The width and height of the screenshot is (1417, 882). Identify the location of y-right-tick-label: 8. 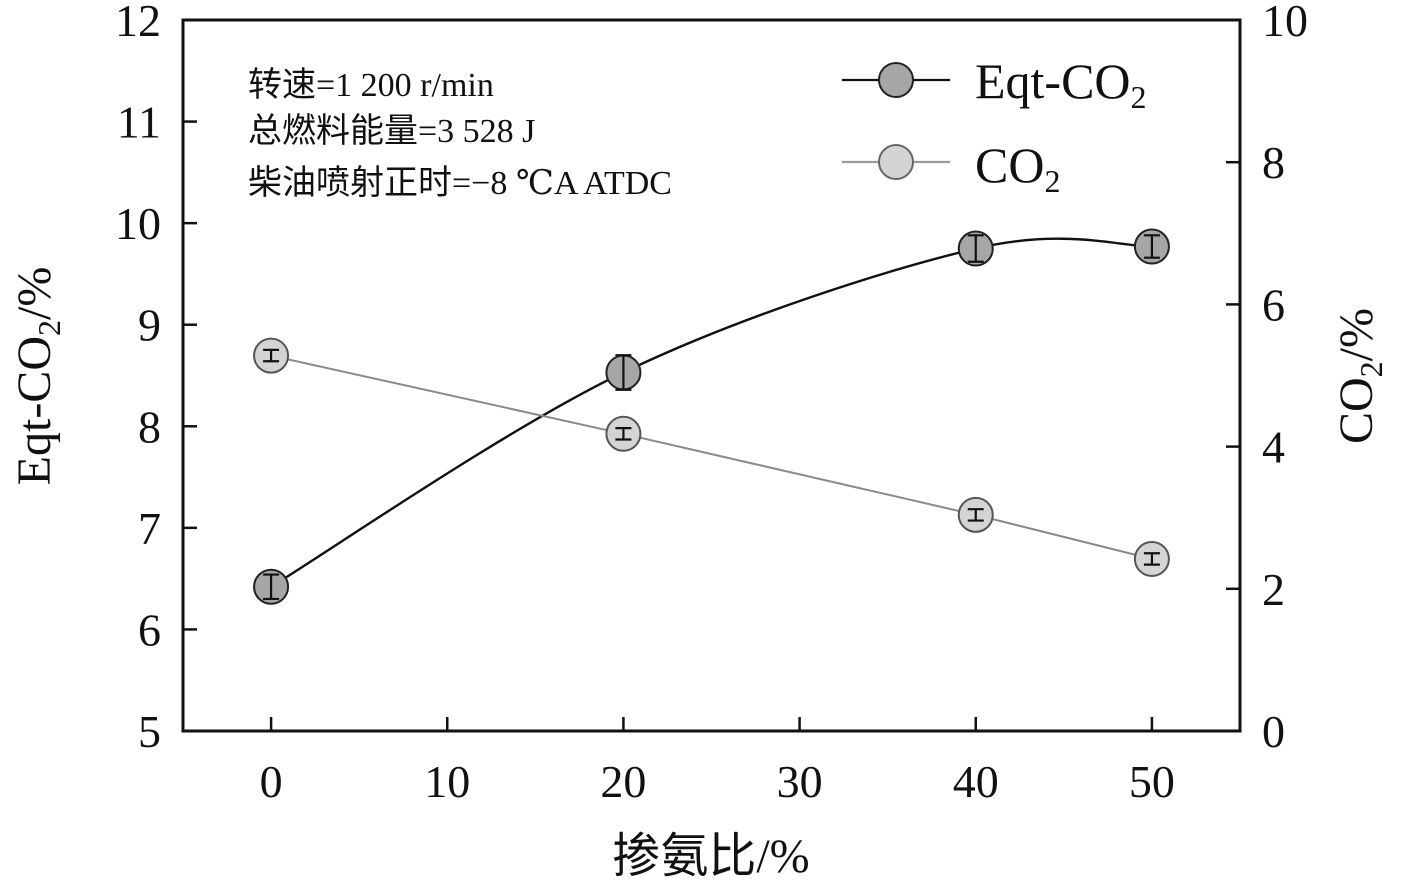
(1273, 162).